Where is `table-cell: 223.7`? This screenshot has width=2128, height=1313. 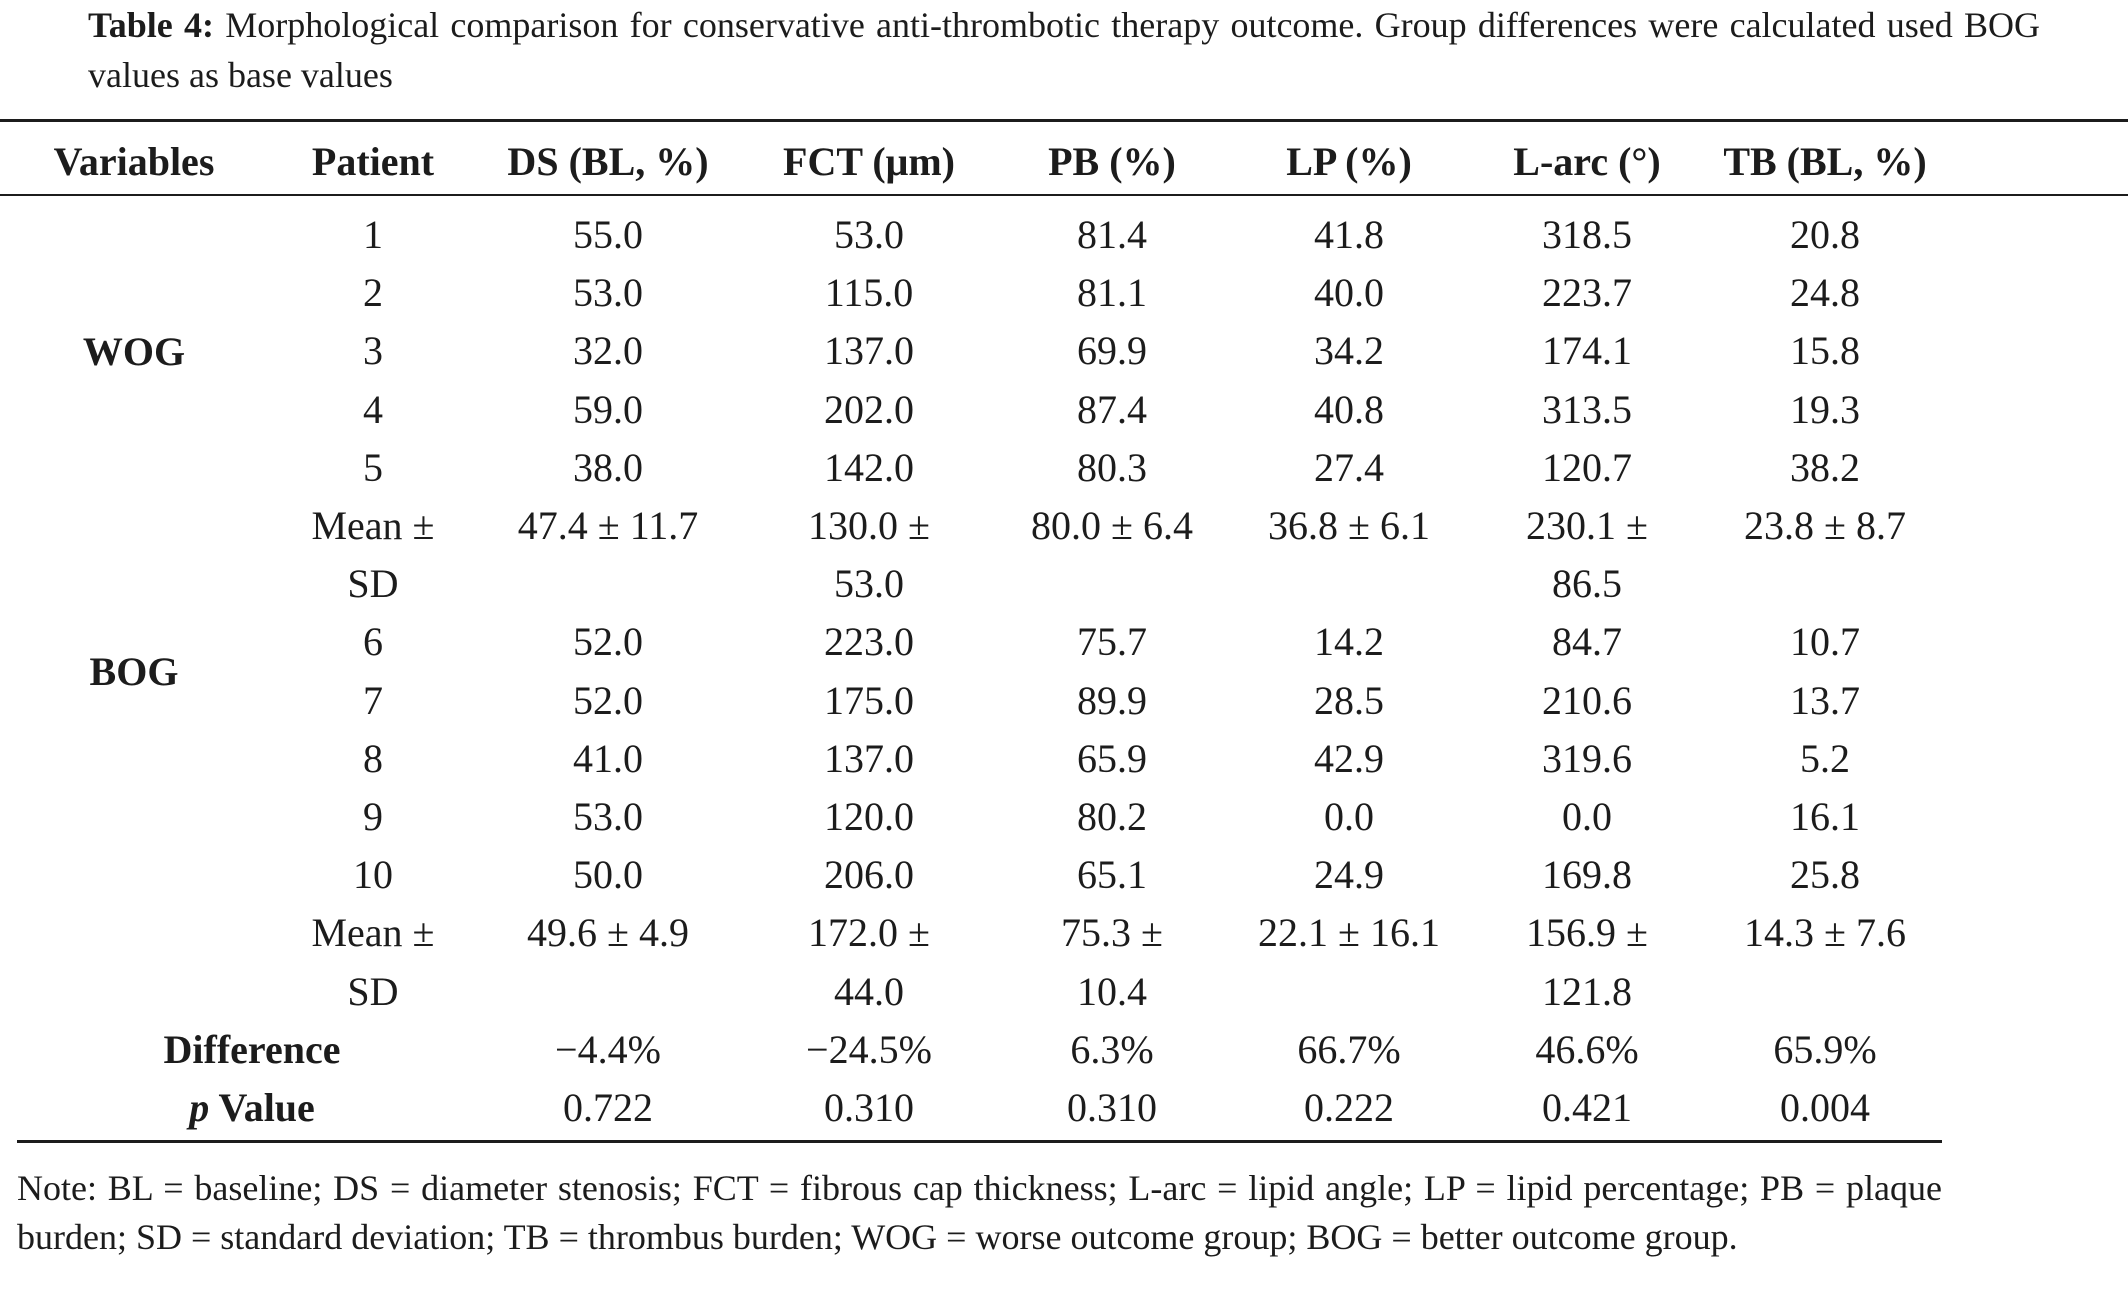 table-cell: 223.7 is located at coordinates (1587, 293).